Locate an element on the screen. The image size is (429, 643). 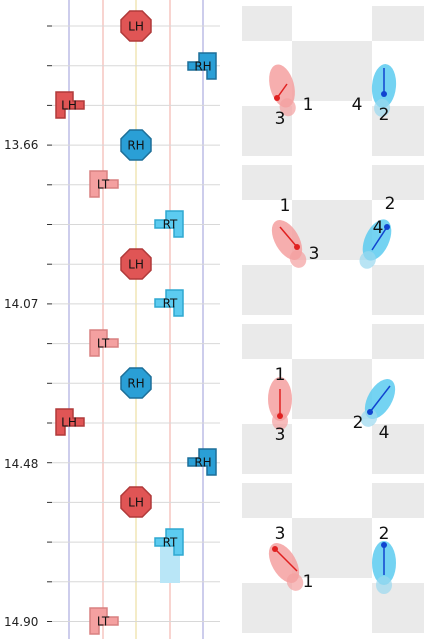
time-label: 14.90 is located at coordinates (21, 622).